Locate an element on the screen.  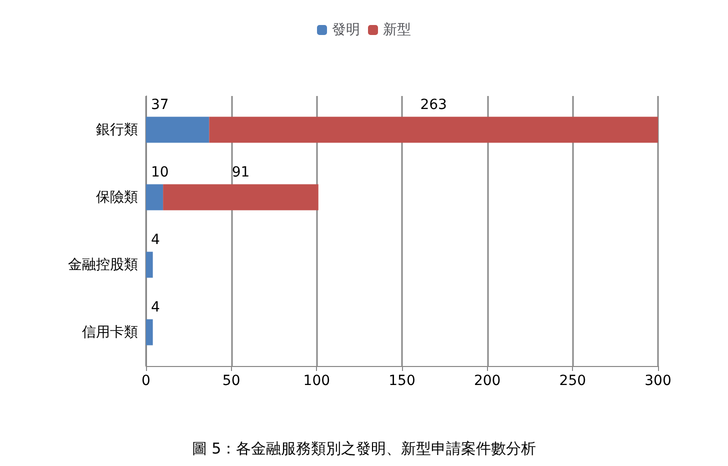
legend-label: 發明 is located at coordinates (346, 30).